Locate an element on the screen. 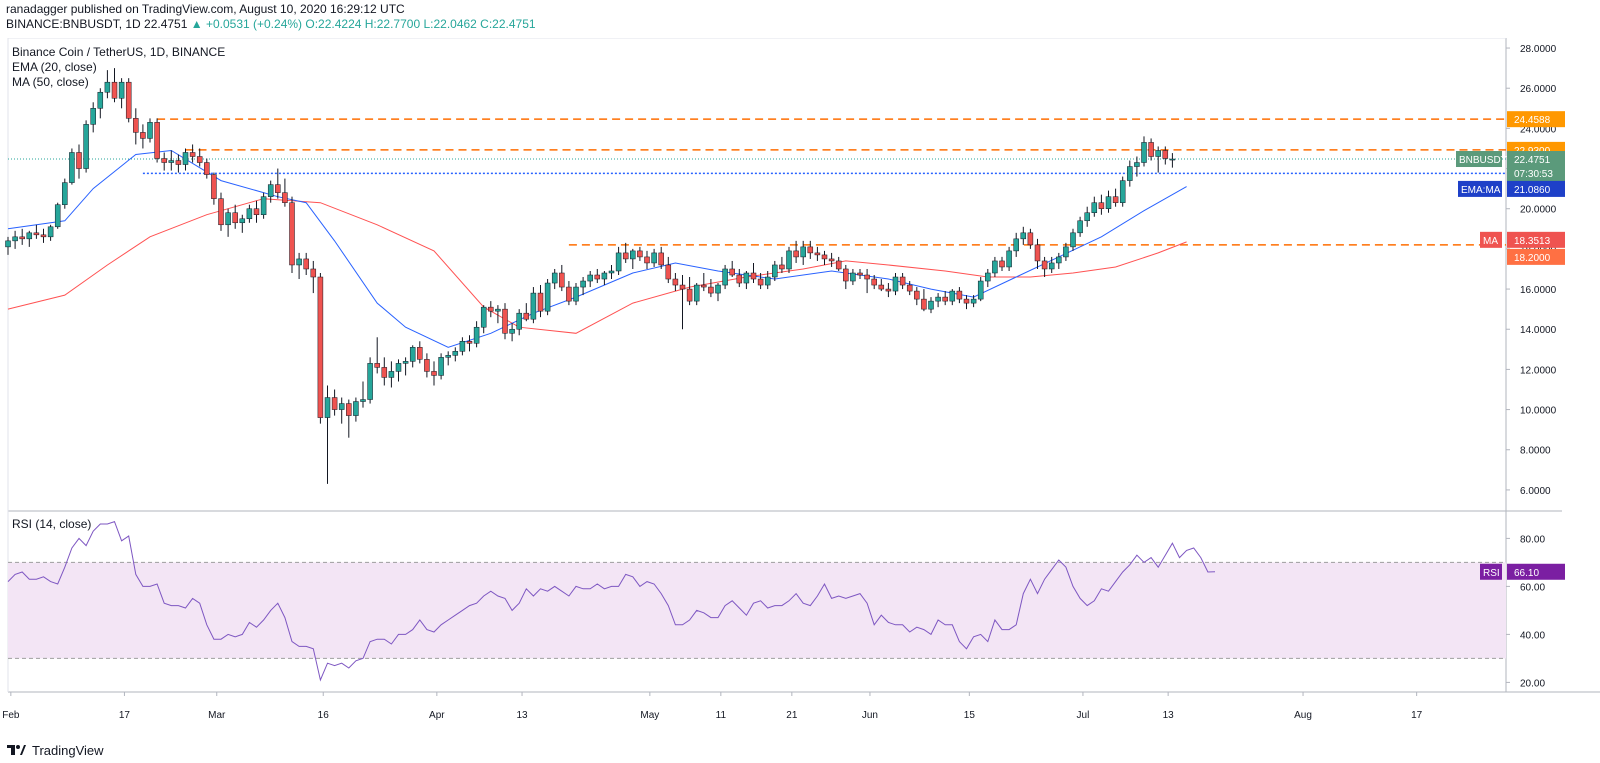 This screenshot has width=1600, height=763. time-tick-label: 13 is located at coordinates (522, 715).